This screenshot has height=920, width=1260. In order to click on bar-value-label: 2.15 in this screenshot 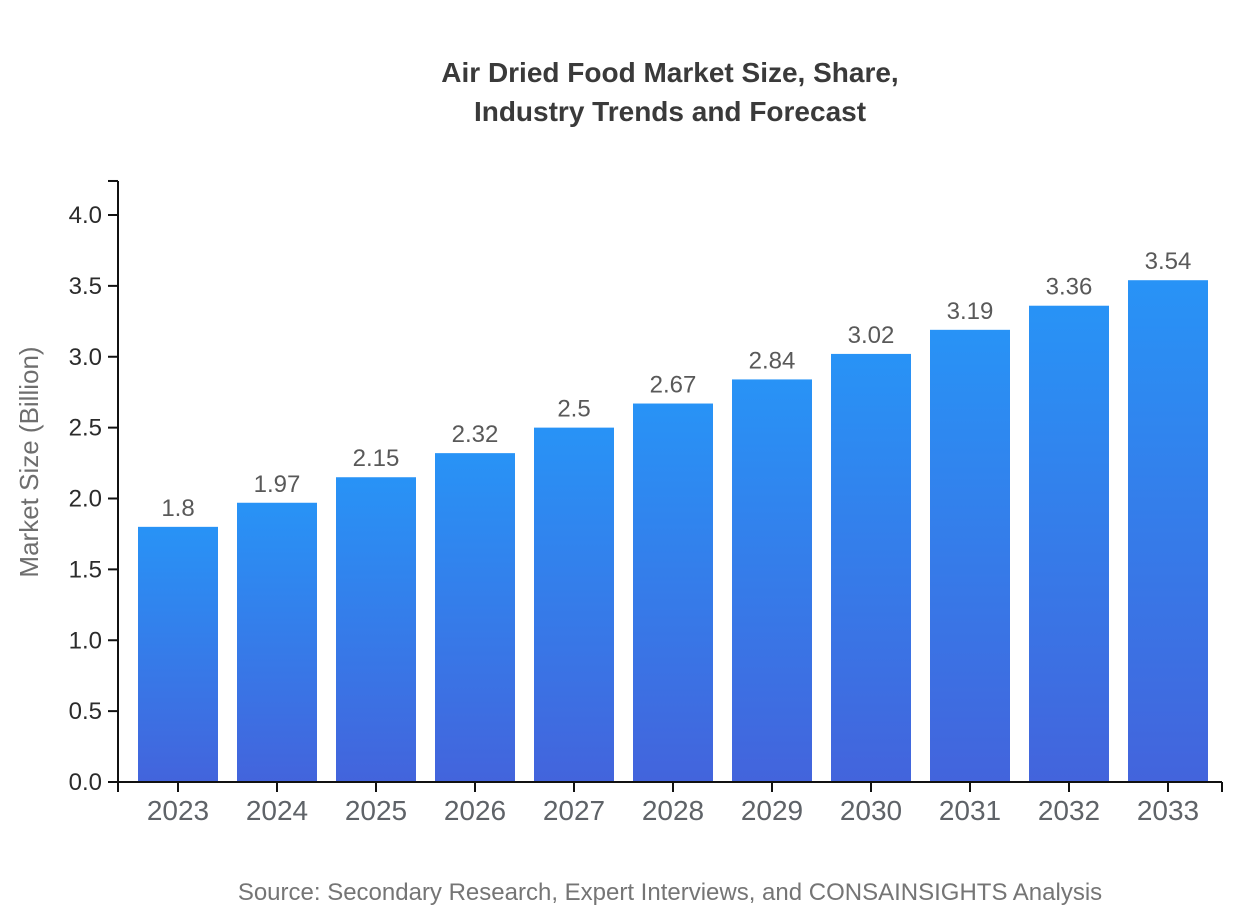, I will do `click(376, 458)`.